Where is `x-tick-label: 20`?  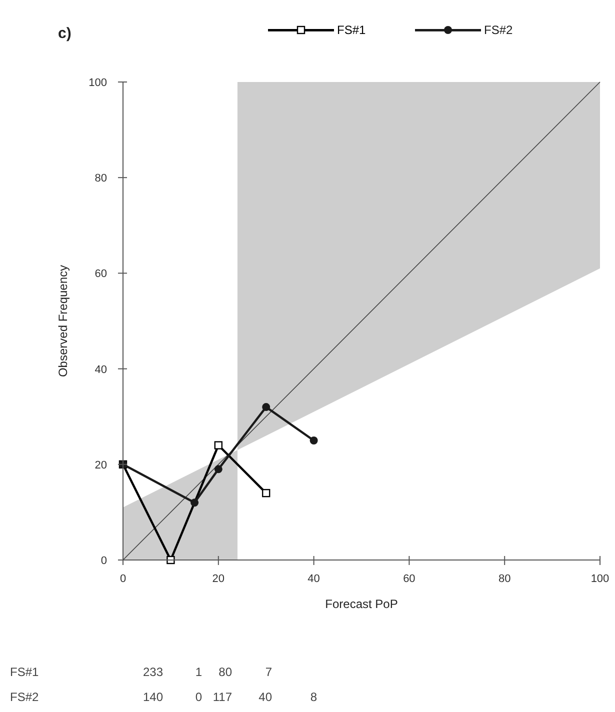
x-tick-label: 20 is located at coordinates (218, 579).